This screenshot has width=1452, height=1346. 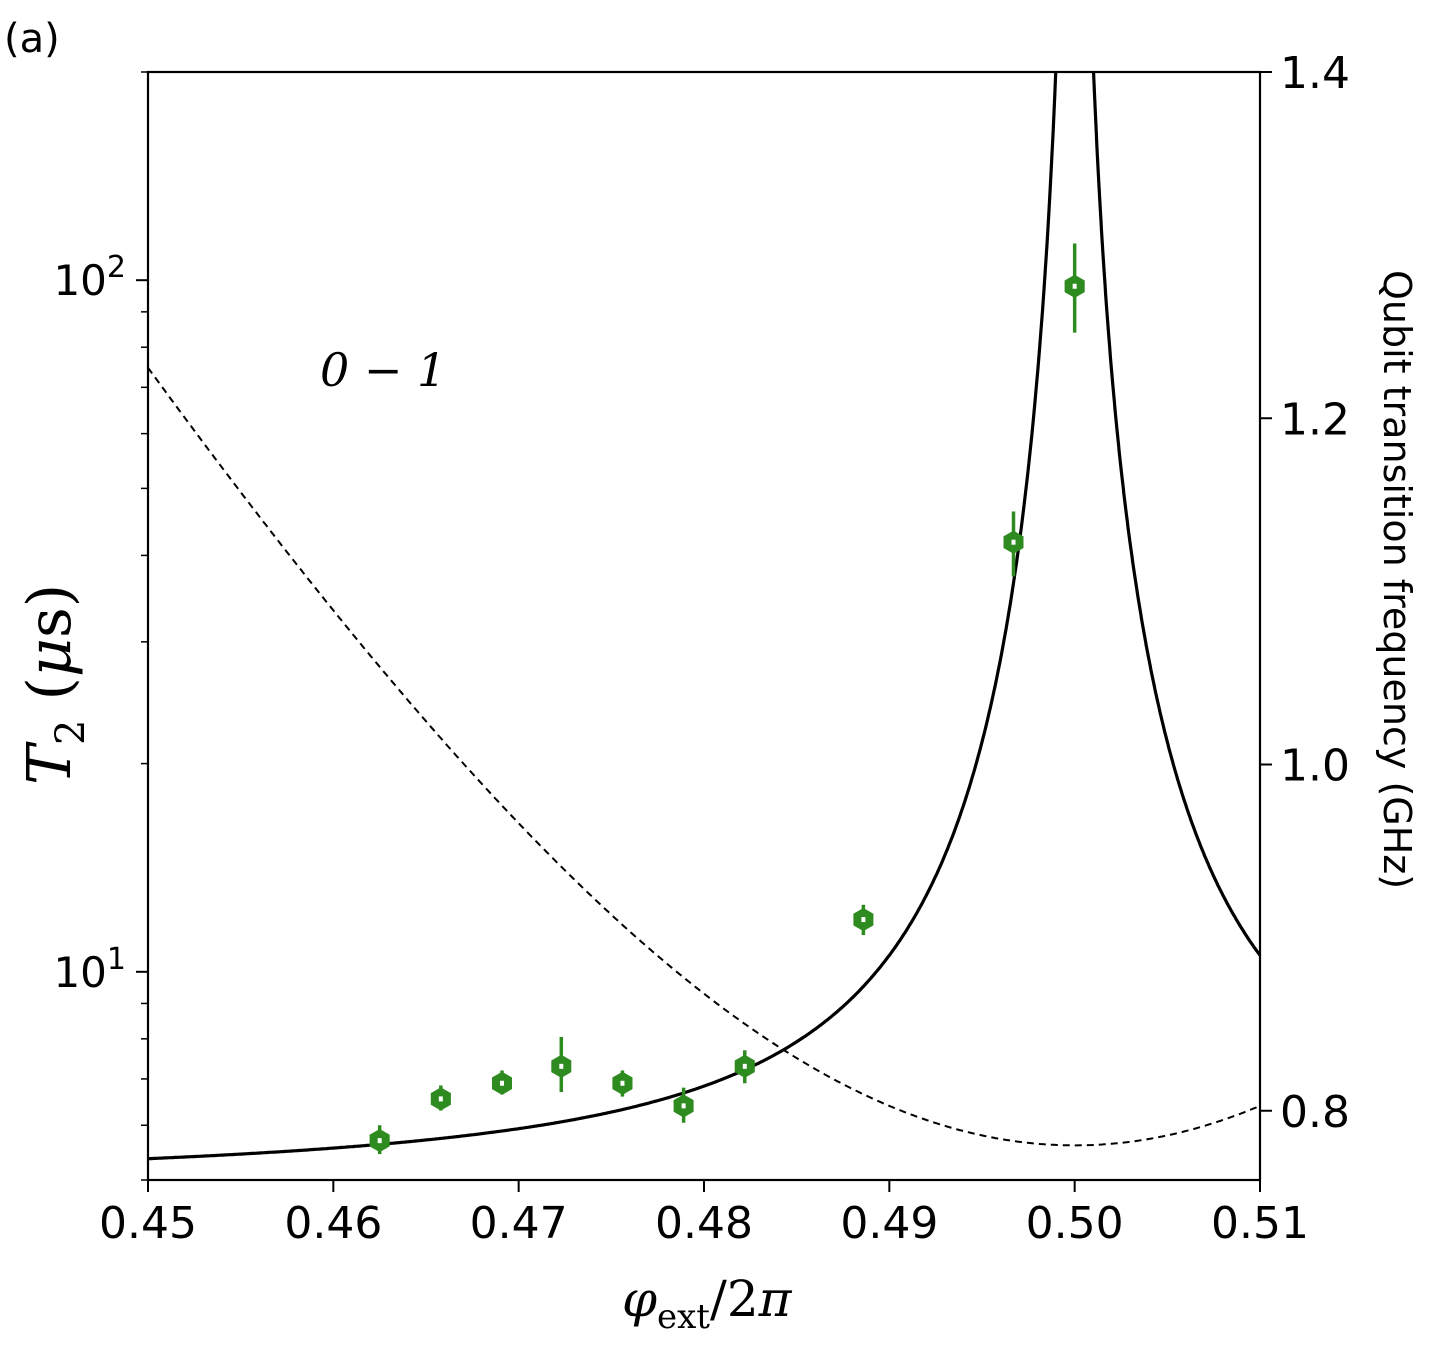 What do you see at coordinates (148, 1223) in the screenshot?
I see `x-tick-label: 0.45` at bounding box center [148, 1223].